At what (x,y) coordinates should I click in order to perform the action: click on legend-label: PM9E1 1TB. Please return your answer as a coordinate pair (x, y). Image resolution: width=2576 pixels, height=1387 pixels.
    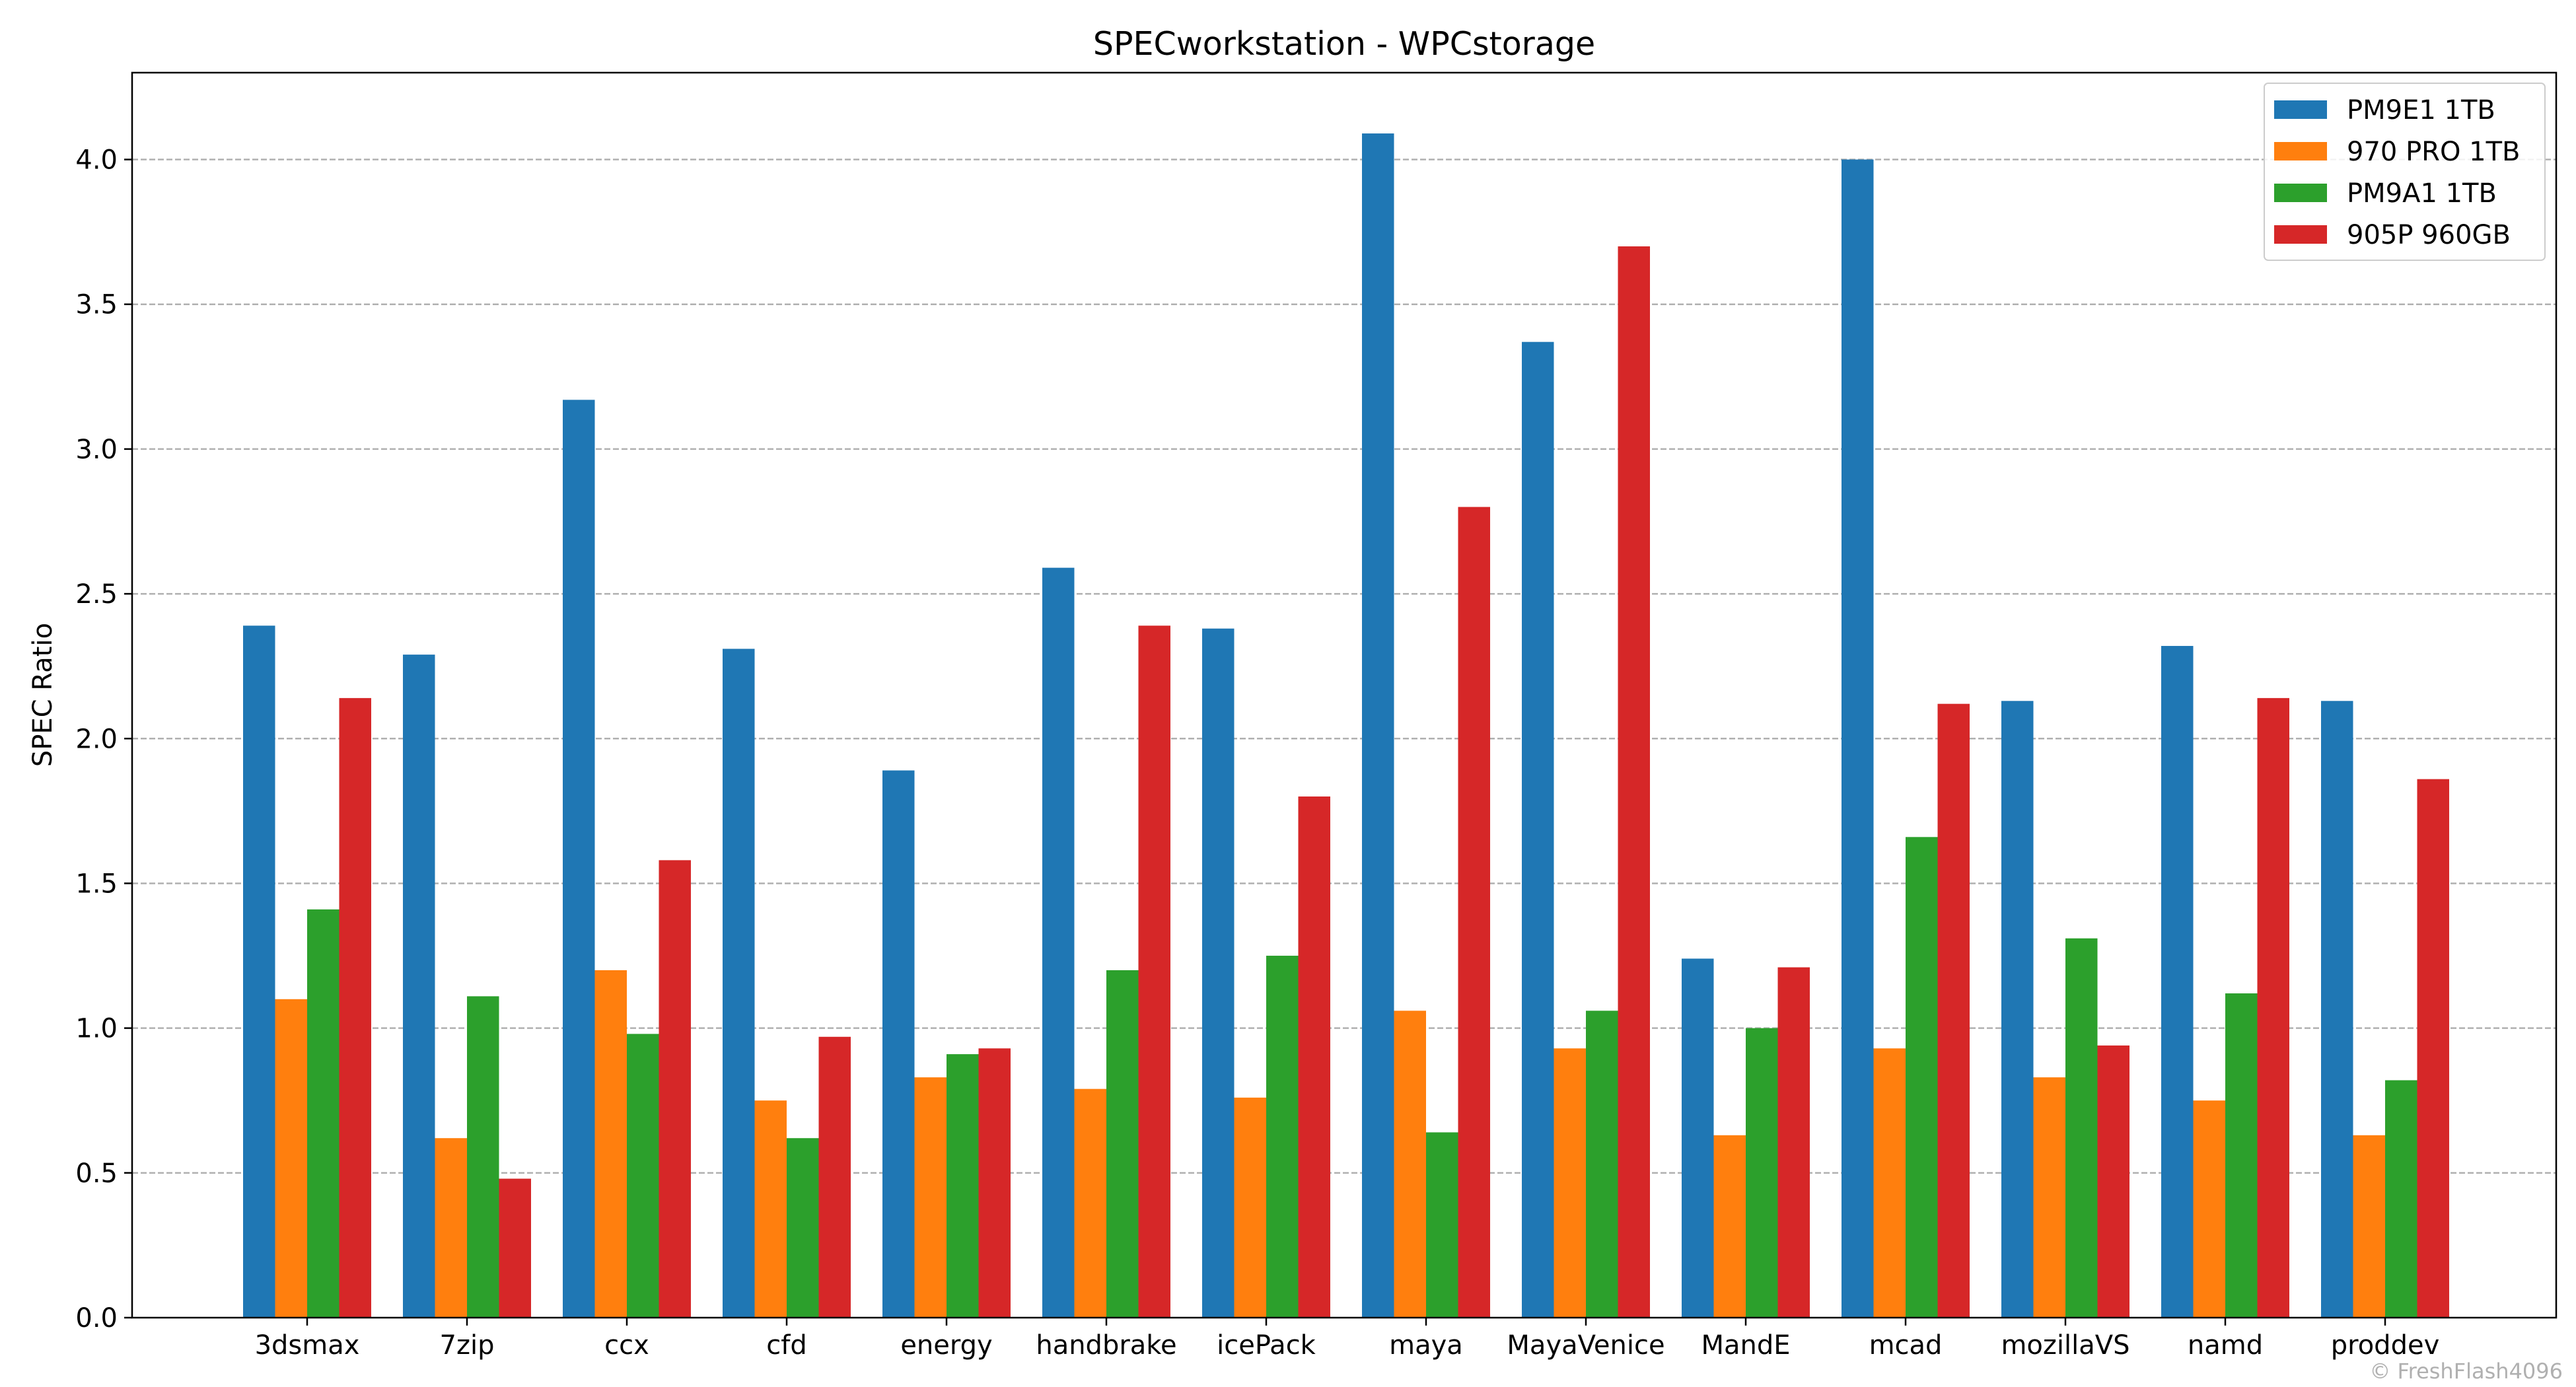
    Looking at the image, I should click on (2421, 110).